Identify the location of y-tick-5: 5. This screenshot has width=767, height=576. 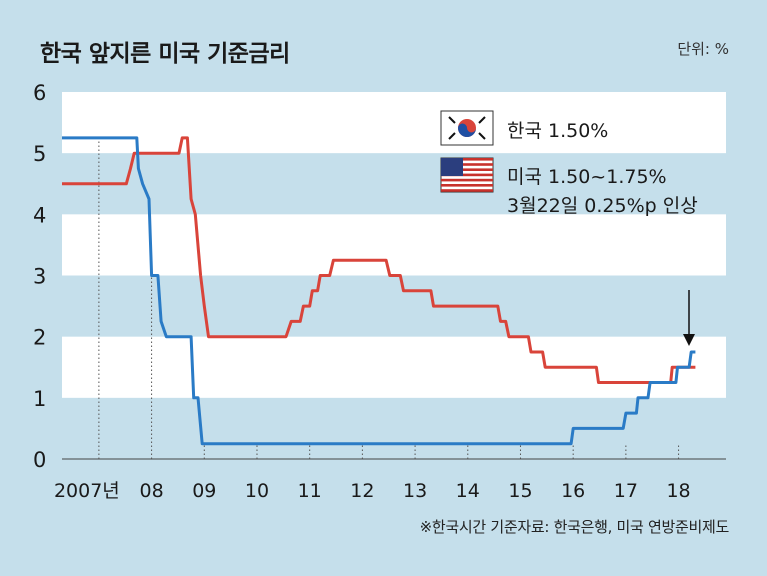
(39, 154).